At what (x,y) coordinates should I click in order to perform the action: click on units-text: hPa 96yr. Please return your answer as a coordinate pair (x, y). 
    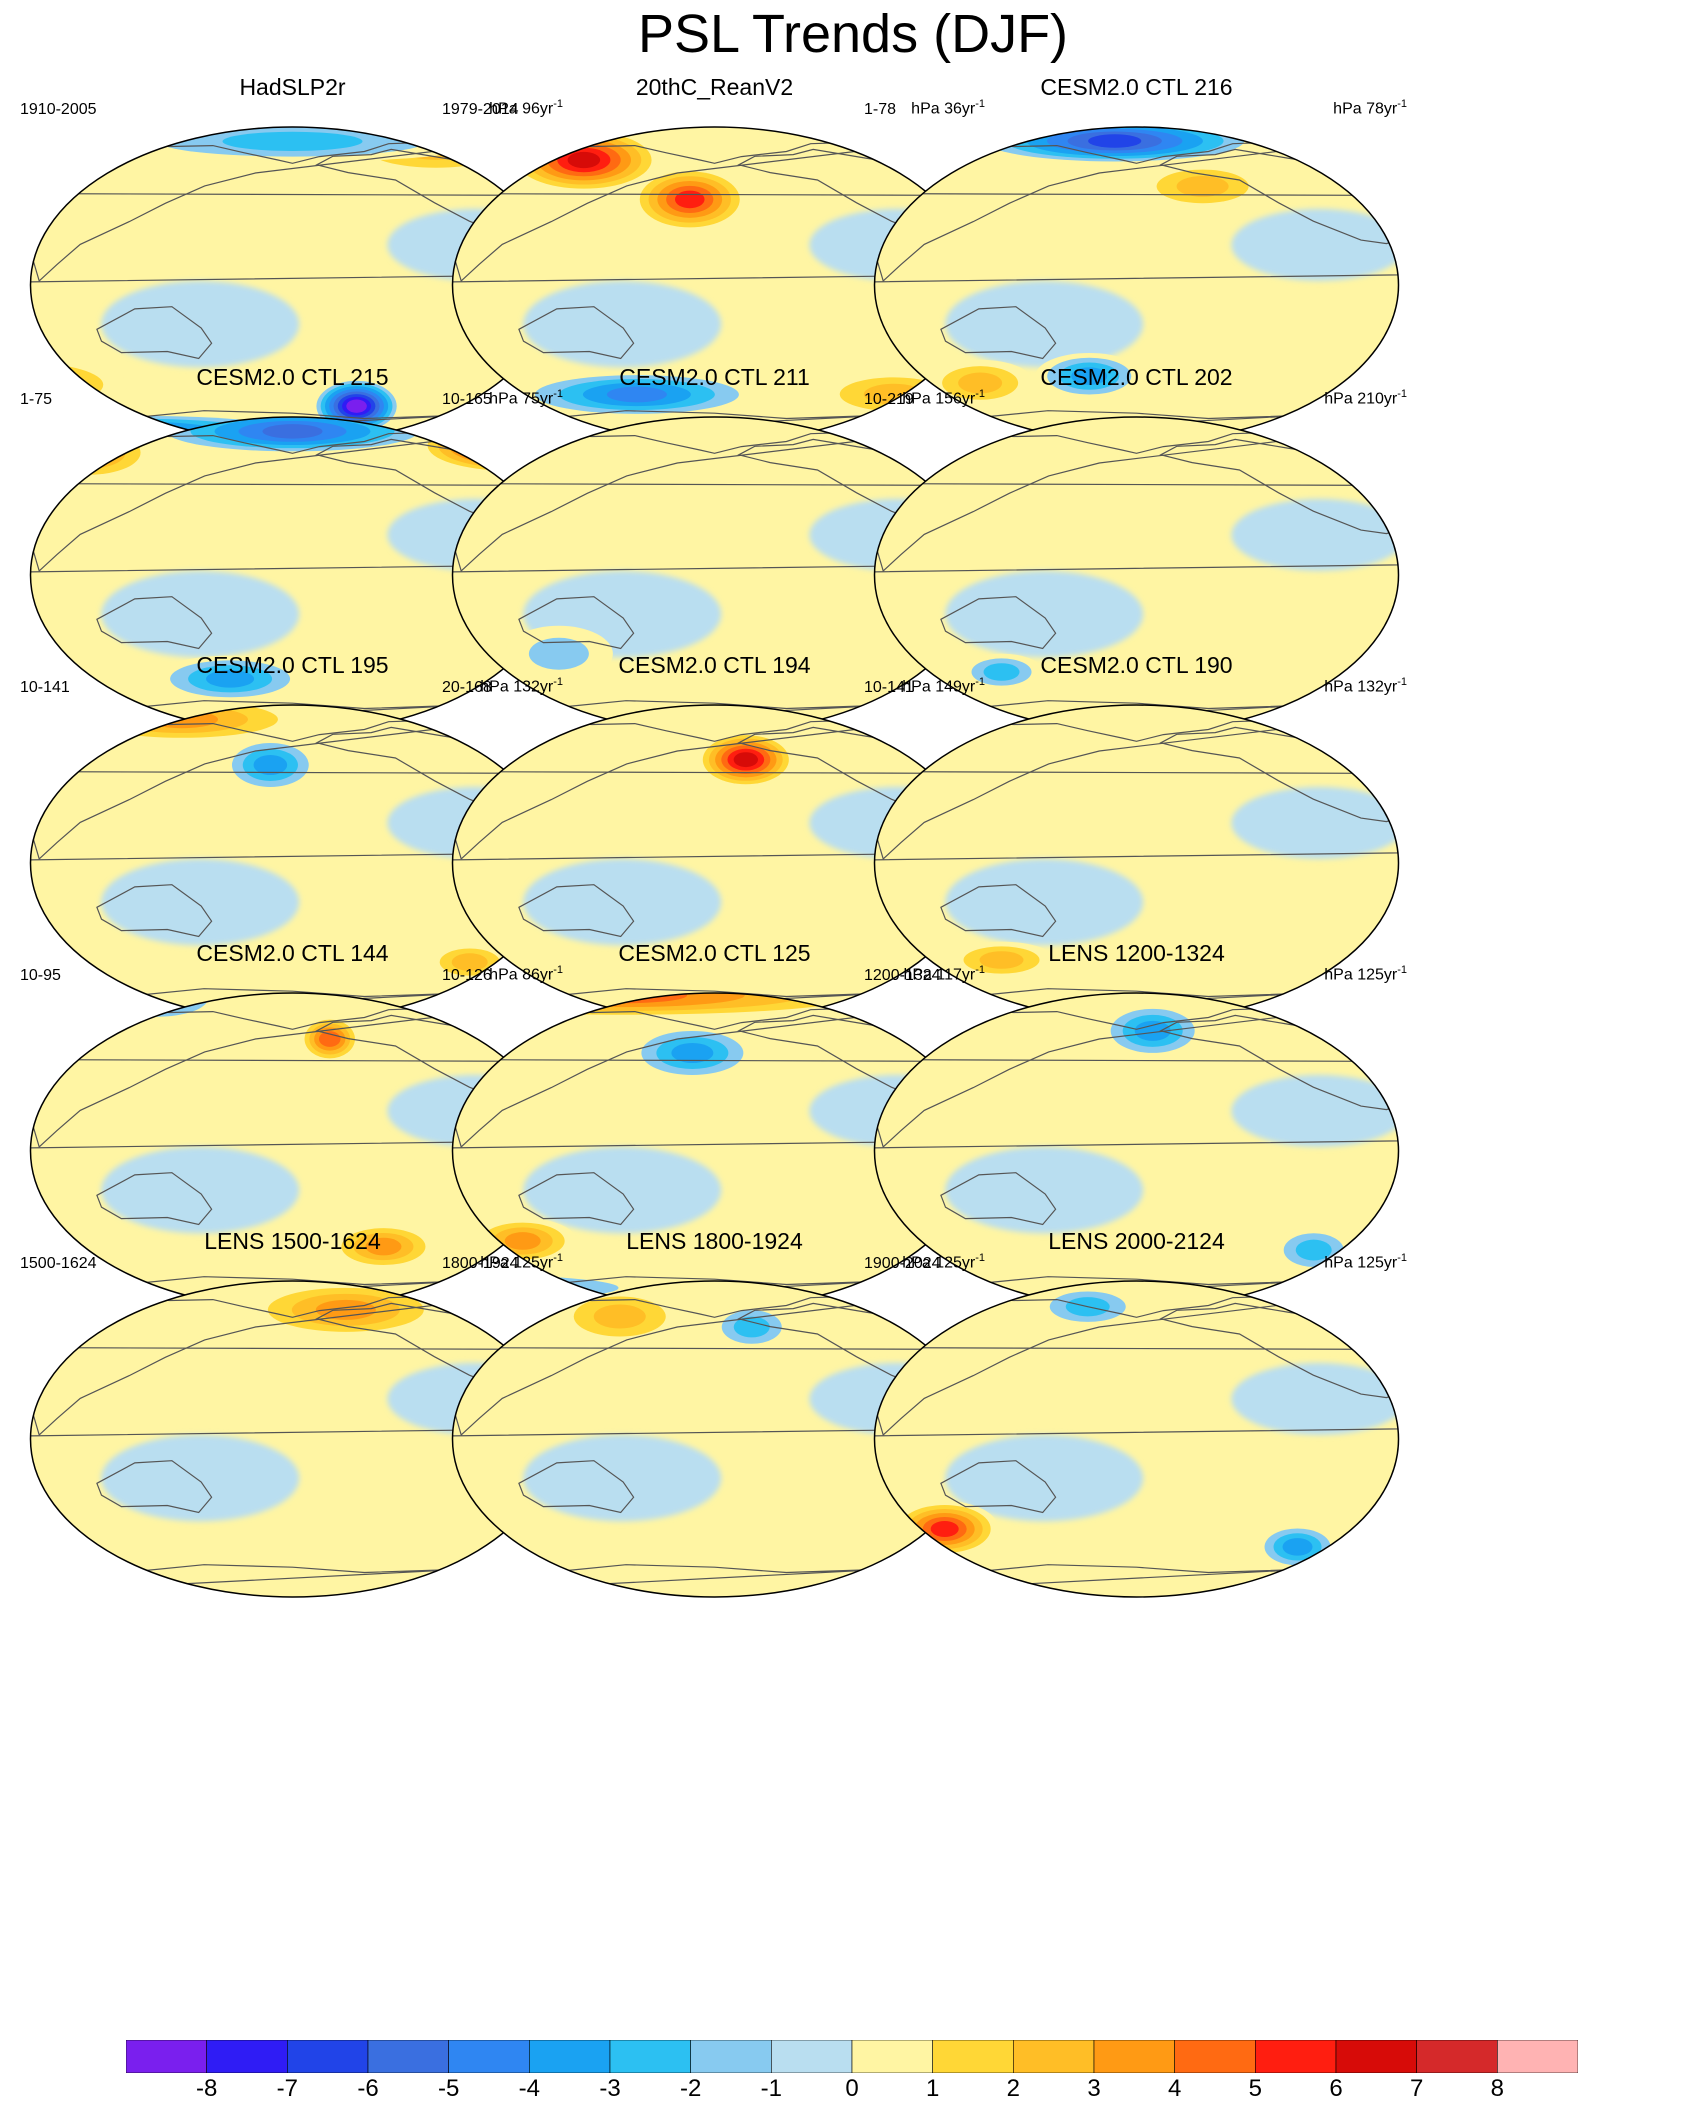
    Looking at the image, I should click on (521, 109).